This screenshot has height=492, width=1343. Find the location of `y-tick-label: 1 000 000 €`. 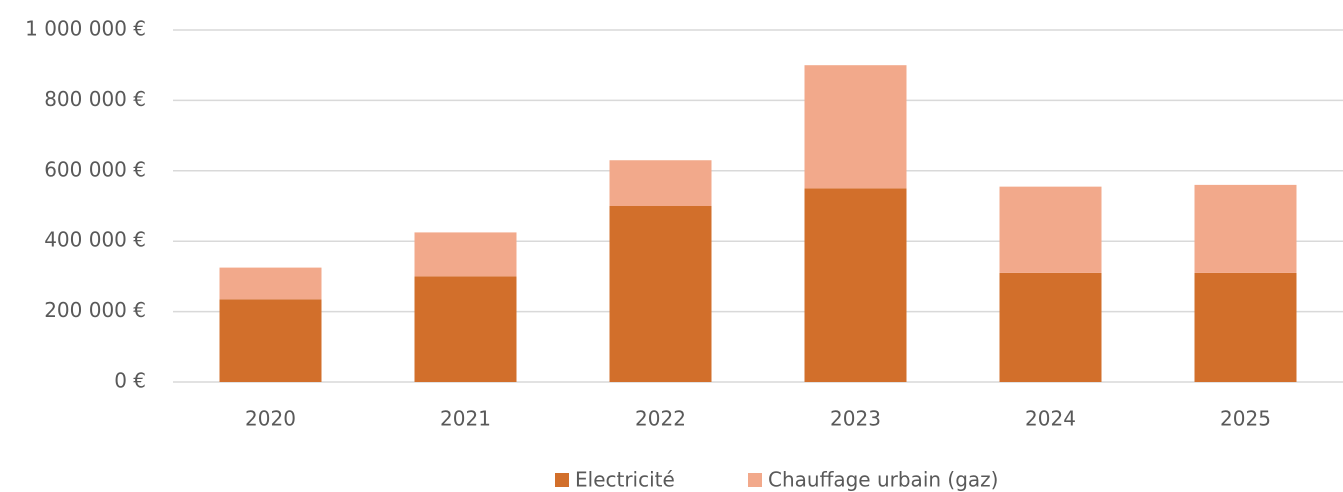

y-tick-label: 1 000 000 € is located at coordinates (85, 29).